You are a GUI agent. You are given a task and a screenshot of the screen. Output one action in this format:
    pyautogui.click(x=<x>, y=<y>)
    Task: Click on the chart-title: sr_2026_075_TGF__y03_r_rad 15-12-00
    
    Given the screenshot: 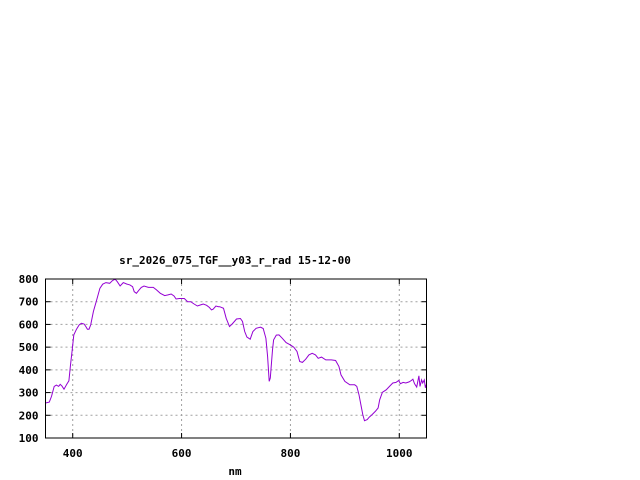 What is the action you would take?
    pyautogui.click(x=235, y=260)
    